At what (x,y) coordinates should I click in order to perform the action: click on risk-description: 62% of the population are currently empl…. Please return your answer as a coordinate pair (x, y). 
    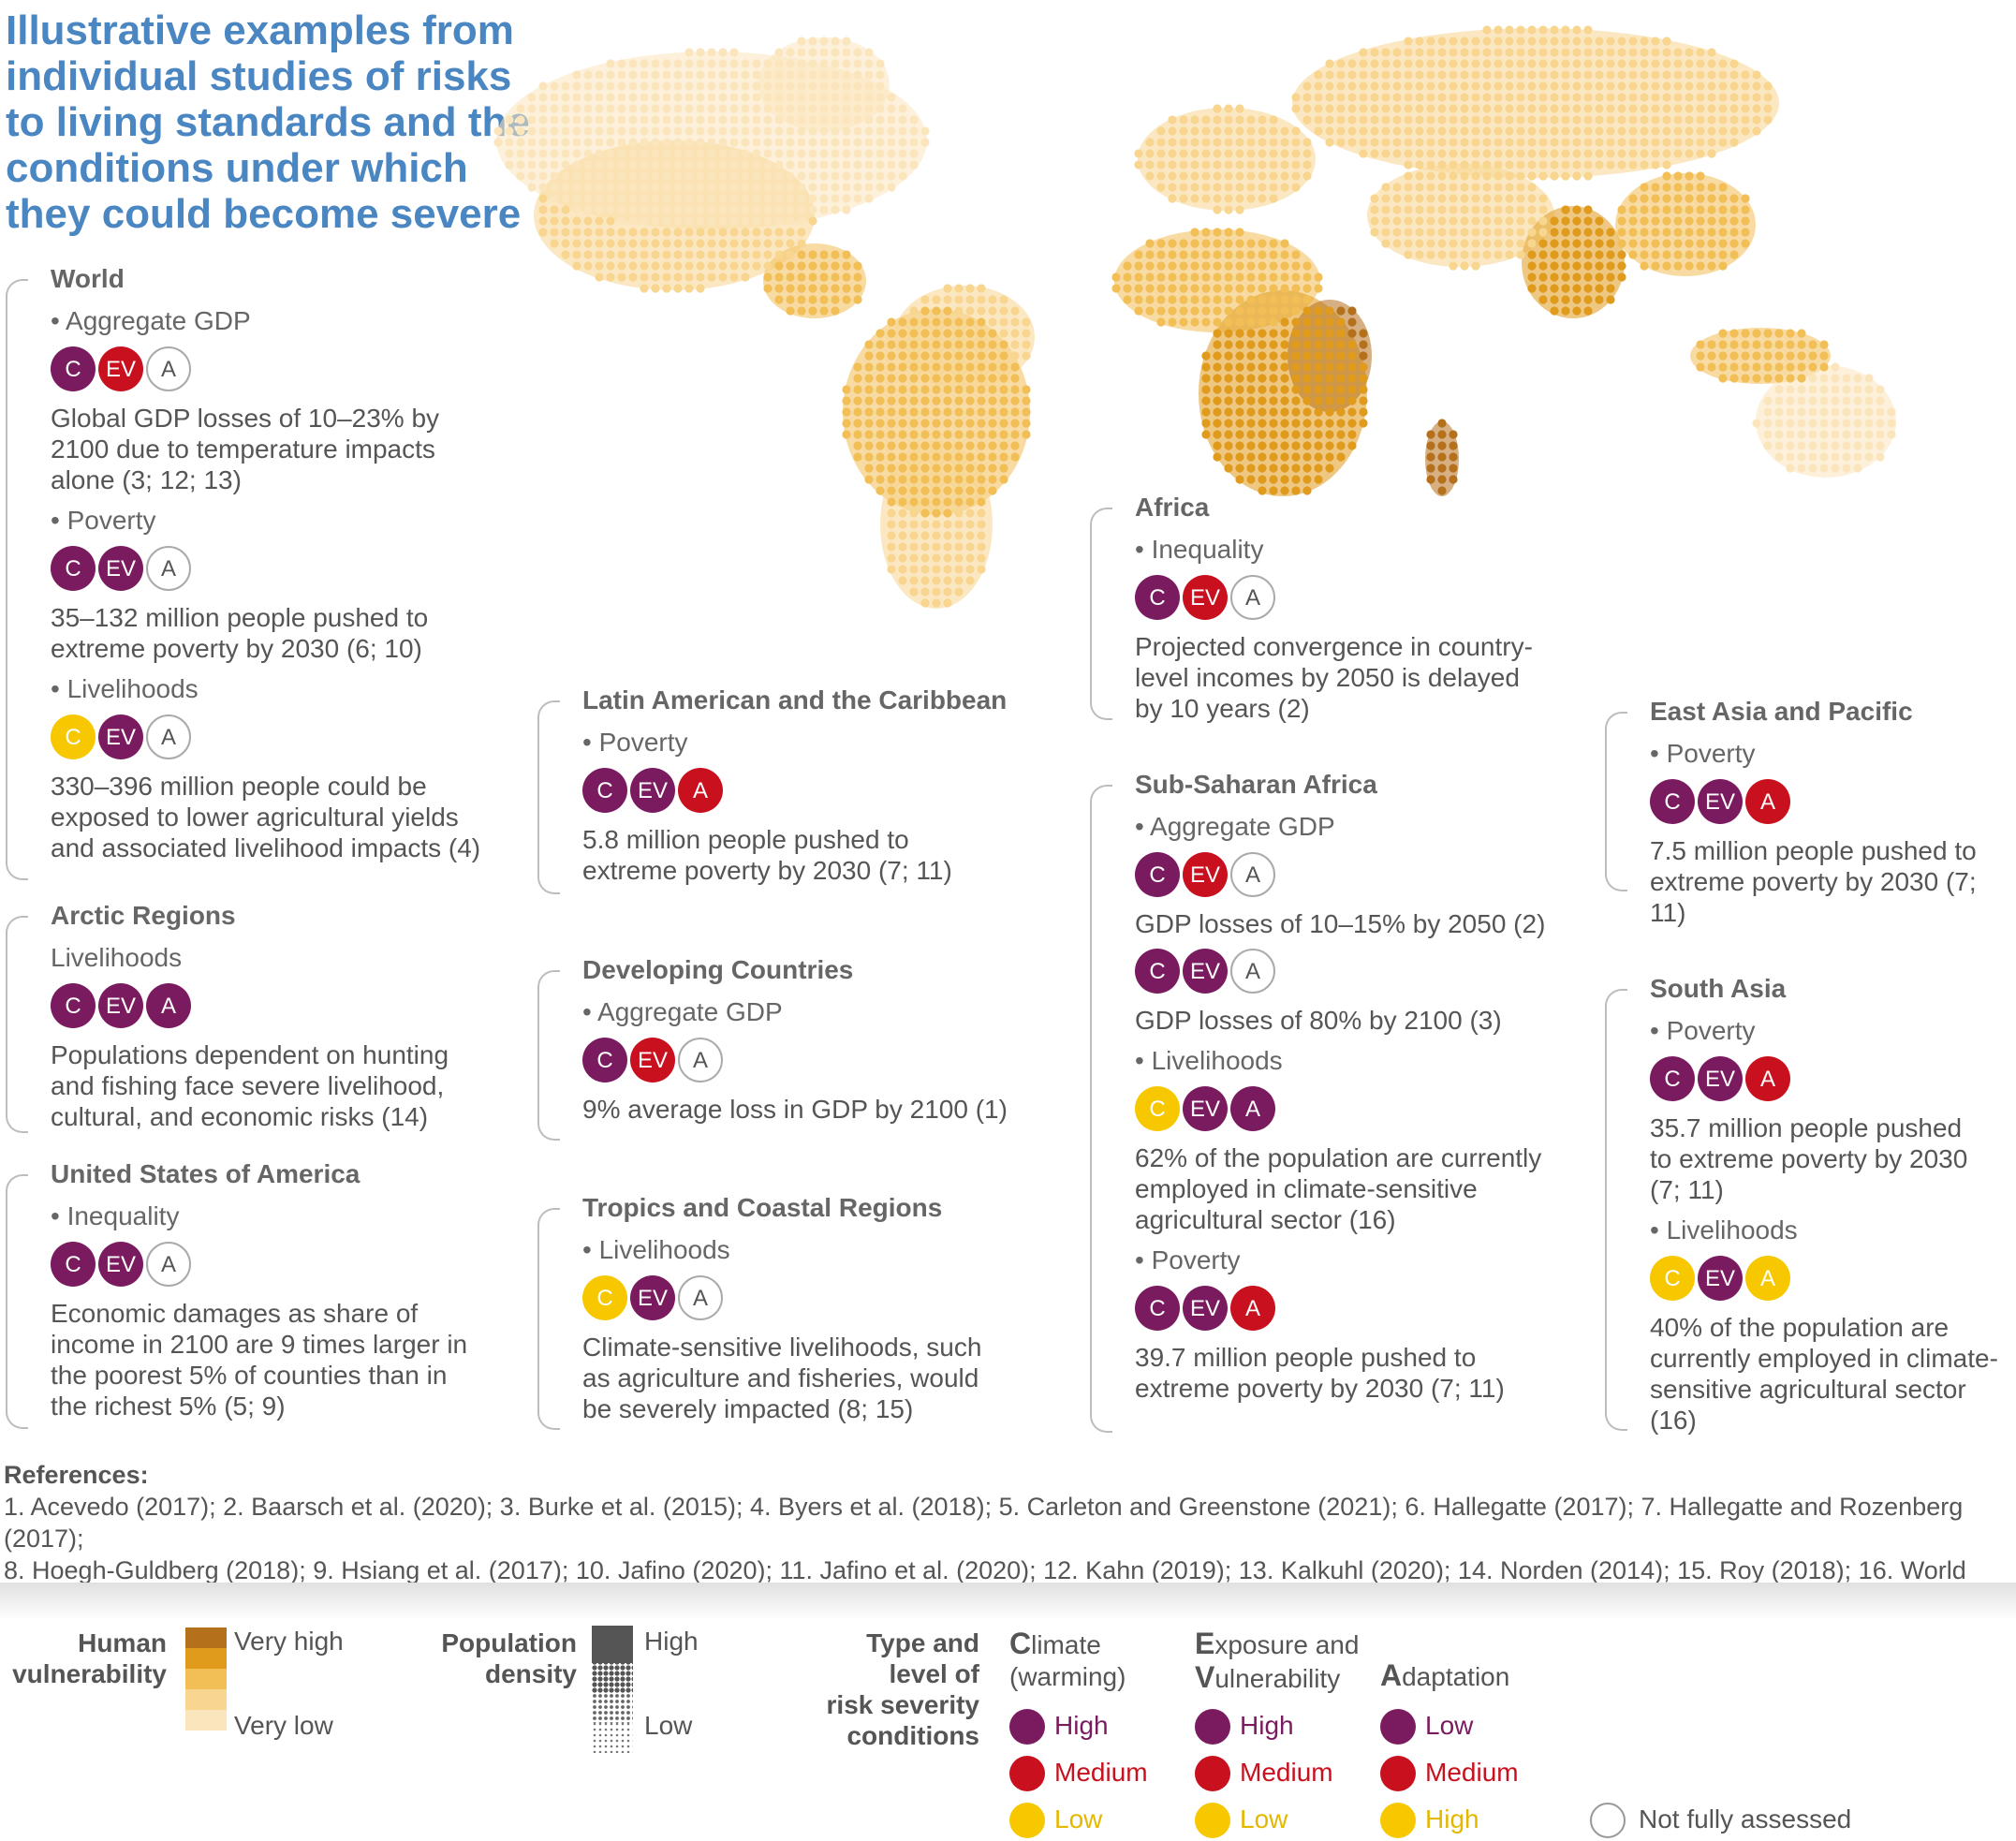
    Looking at the image, I should click on (1338, 1188).